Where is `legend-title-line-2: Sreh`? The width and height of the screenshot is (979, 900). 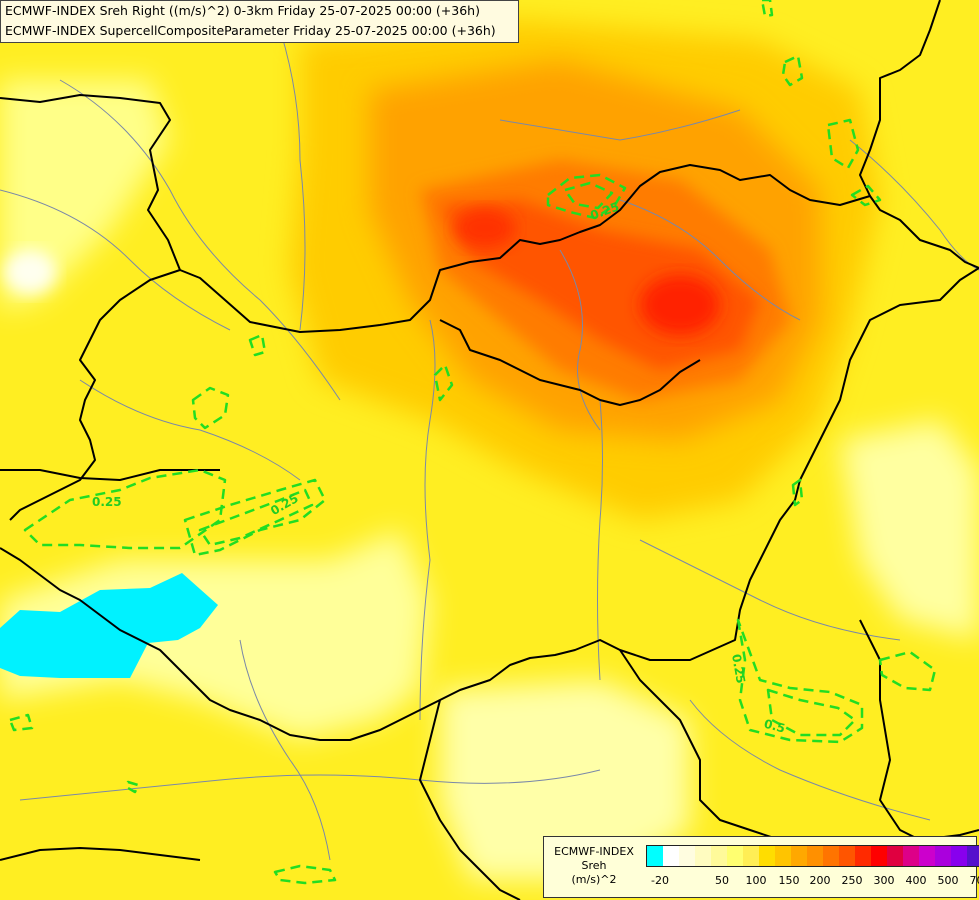 legend-title-line-2: Sreh is located at coordinates (594, 865).